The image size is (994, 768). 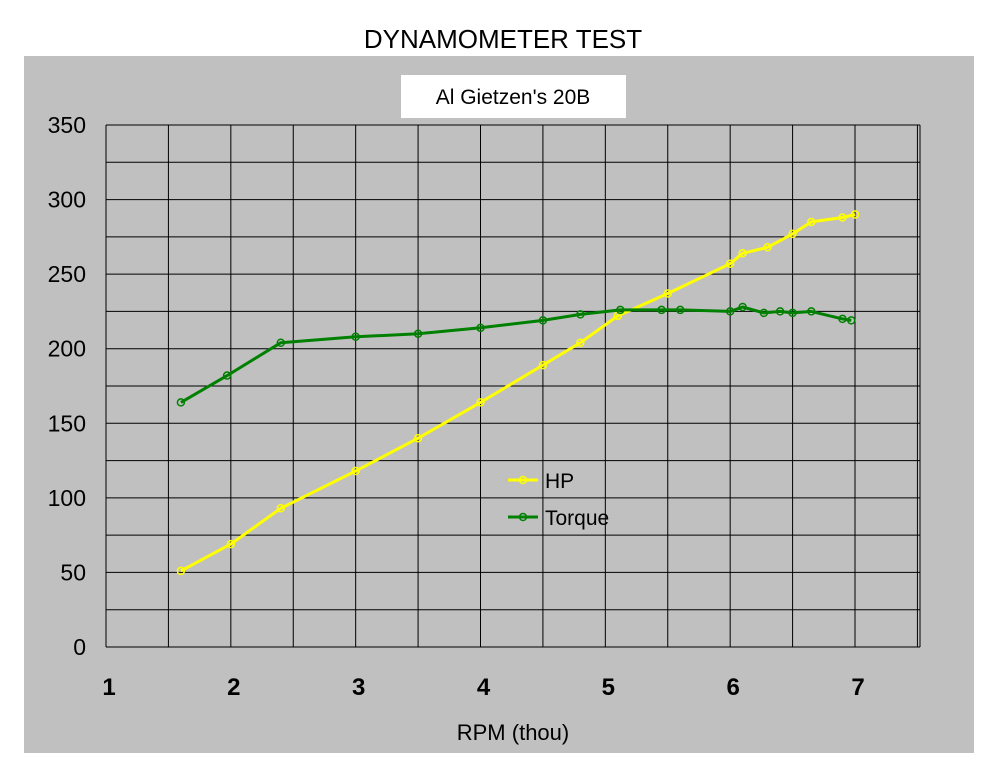 I want to click on x-axis-label: RPM (thou), so click(x=513, y=732).